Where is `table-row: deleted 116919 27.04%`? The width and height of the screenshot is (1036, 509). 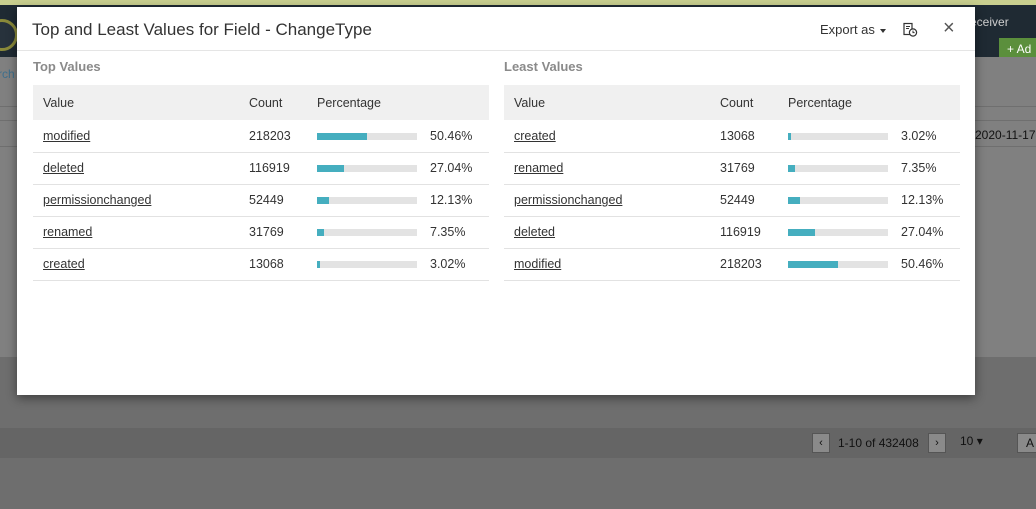
table-row: deleted 116919 27.04% is located at coordinates (732, 232).